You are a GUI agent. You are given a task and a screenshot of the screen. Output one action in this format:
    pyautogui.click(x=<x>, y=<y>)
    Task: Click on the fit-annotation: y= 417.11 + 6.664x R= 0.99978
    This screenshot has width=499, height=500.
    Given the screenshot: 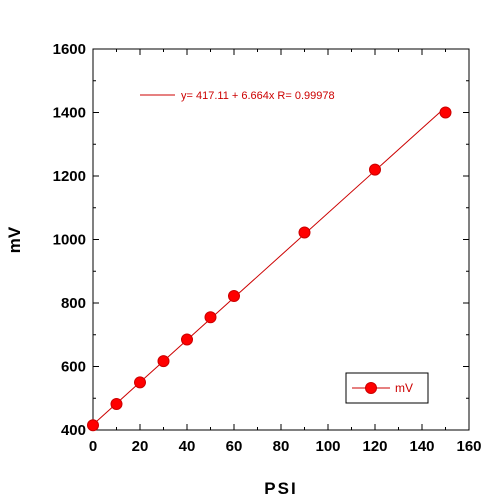 What is the action you would take?
    pyautogui.click(x=258, y=96)
    